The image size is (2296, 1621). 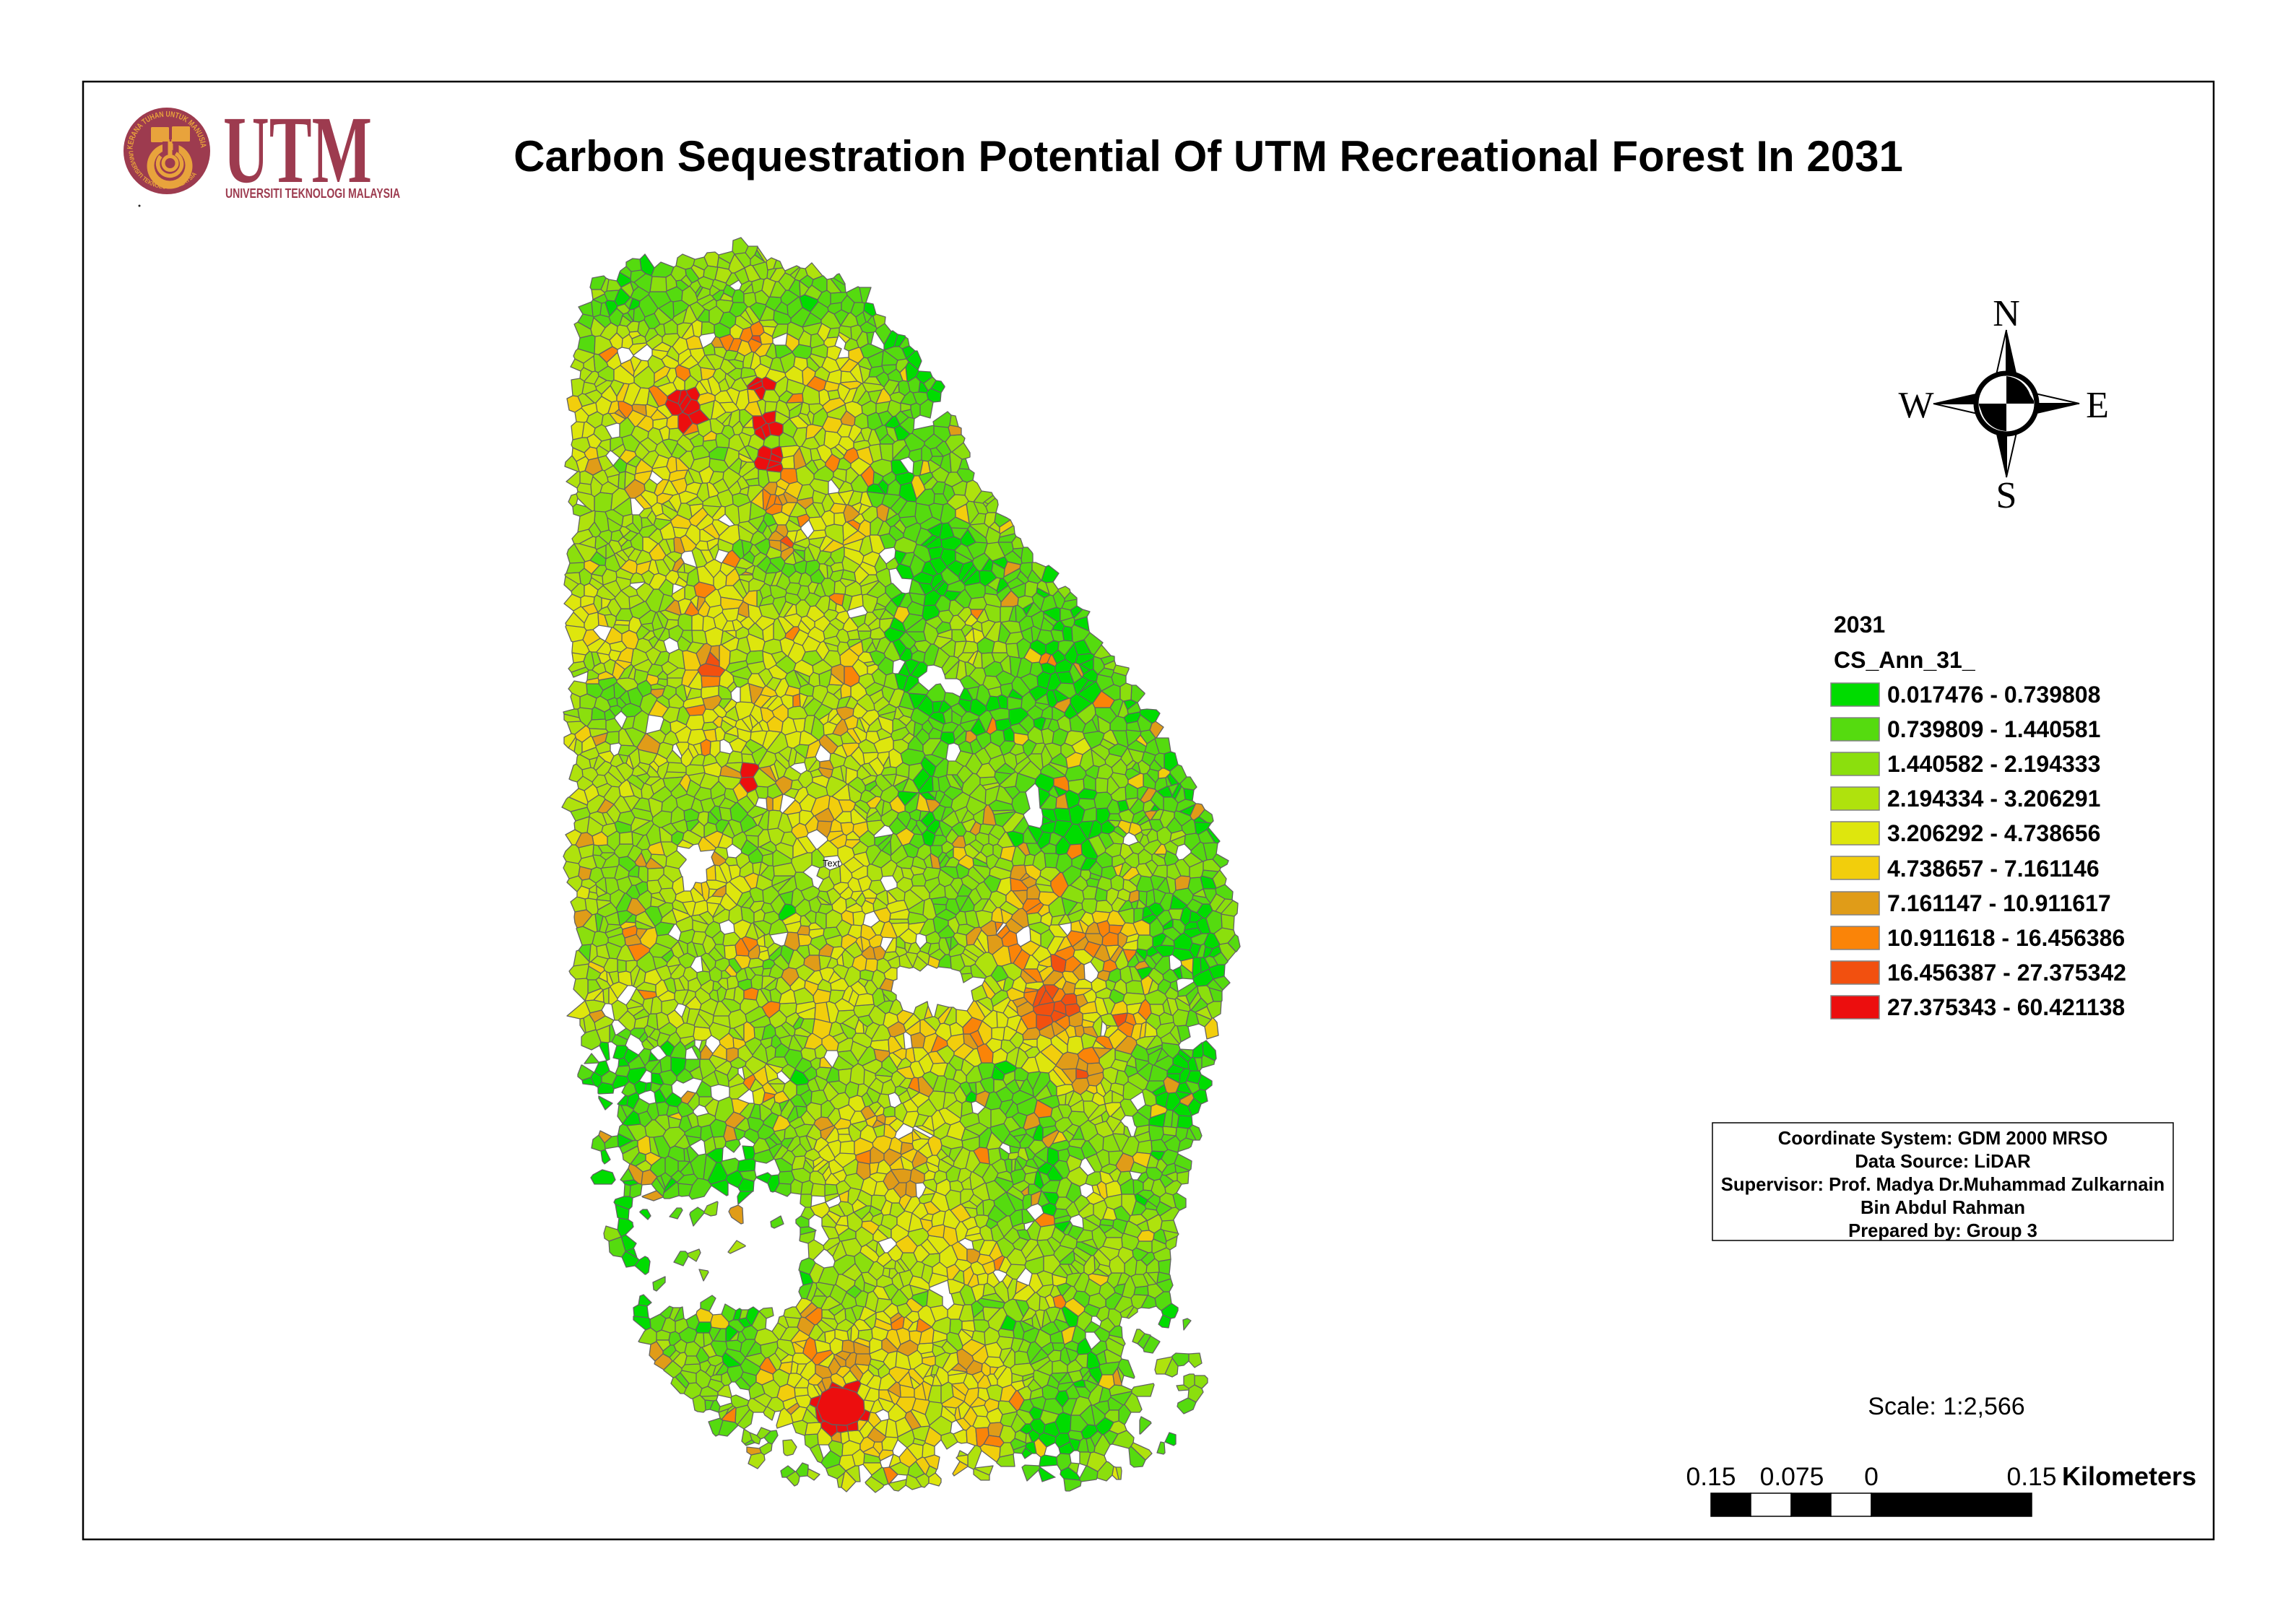 What do you see at coordinates (2097, 406) in the screenshot?
I see `svg-text: E` at bounding box center [2097, 406].